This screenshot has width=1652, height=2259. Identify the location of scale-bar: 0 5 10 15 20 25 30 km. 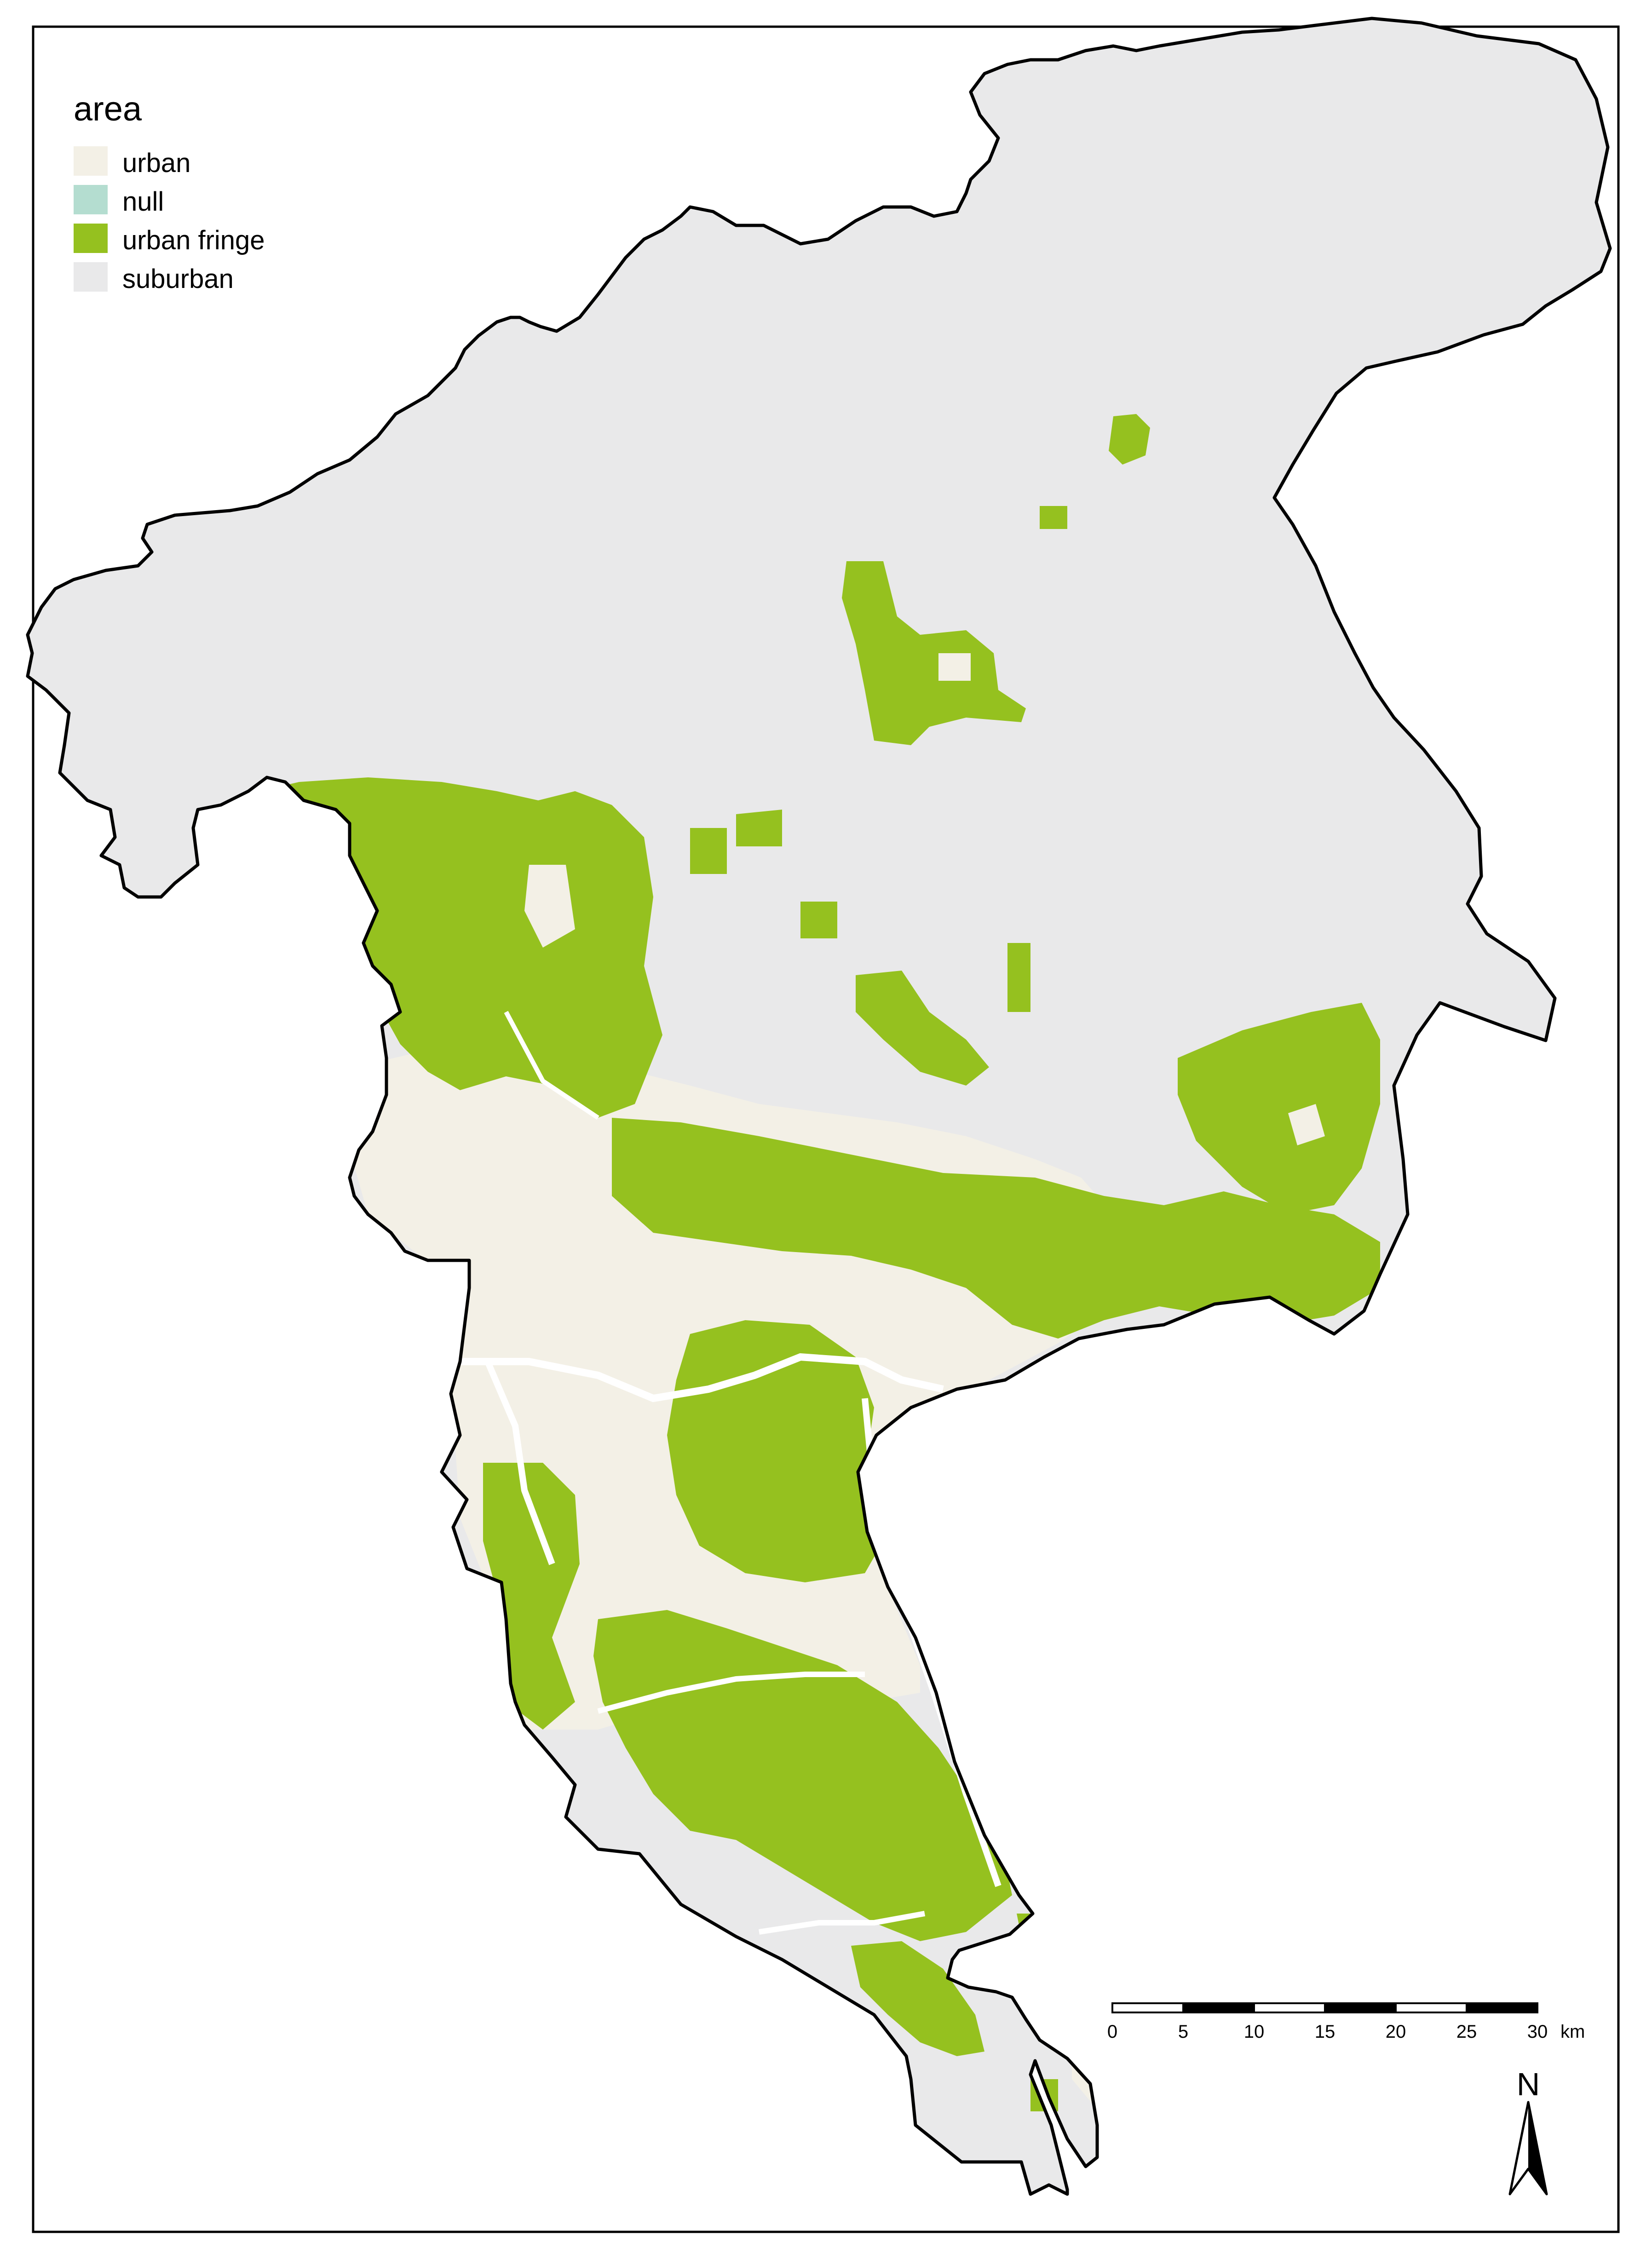
(1346, 2022).